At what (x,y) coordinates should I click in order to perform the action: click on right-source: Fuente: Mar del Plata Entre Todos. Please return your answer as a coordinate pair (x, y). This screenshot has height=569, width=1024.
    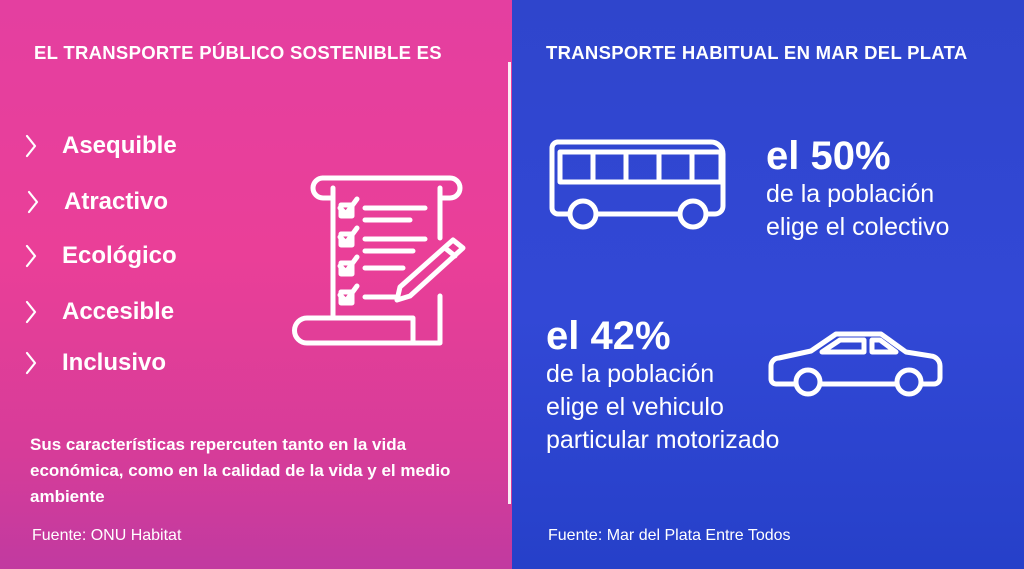
    Looking at the image, I should click on (669, 535).